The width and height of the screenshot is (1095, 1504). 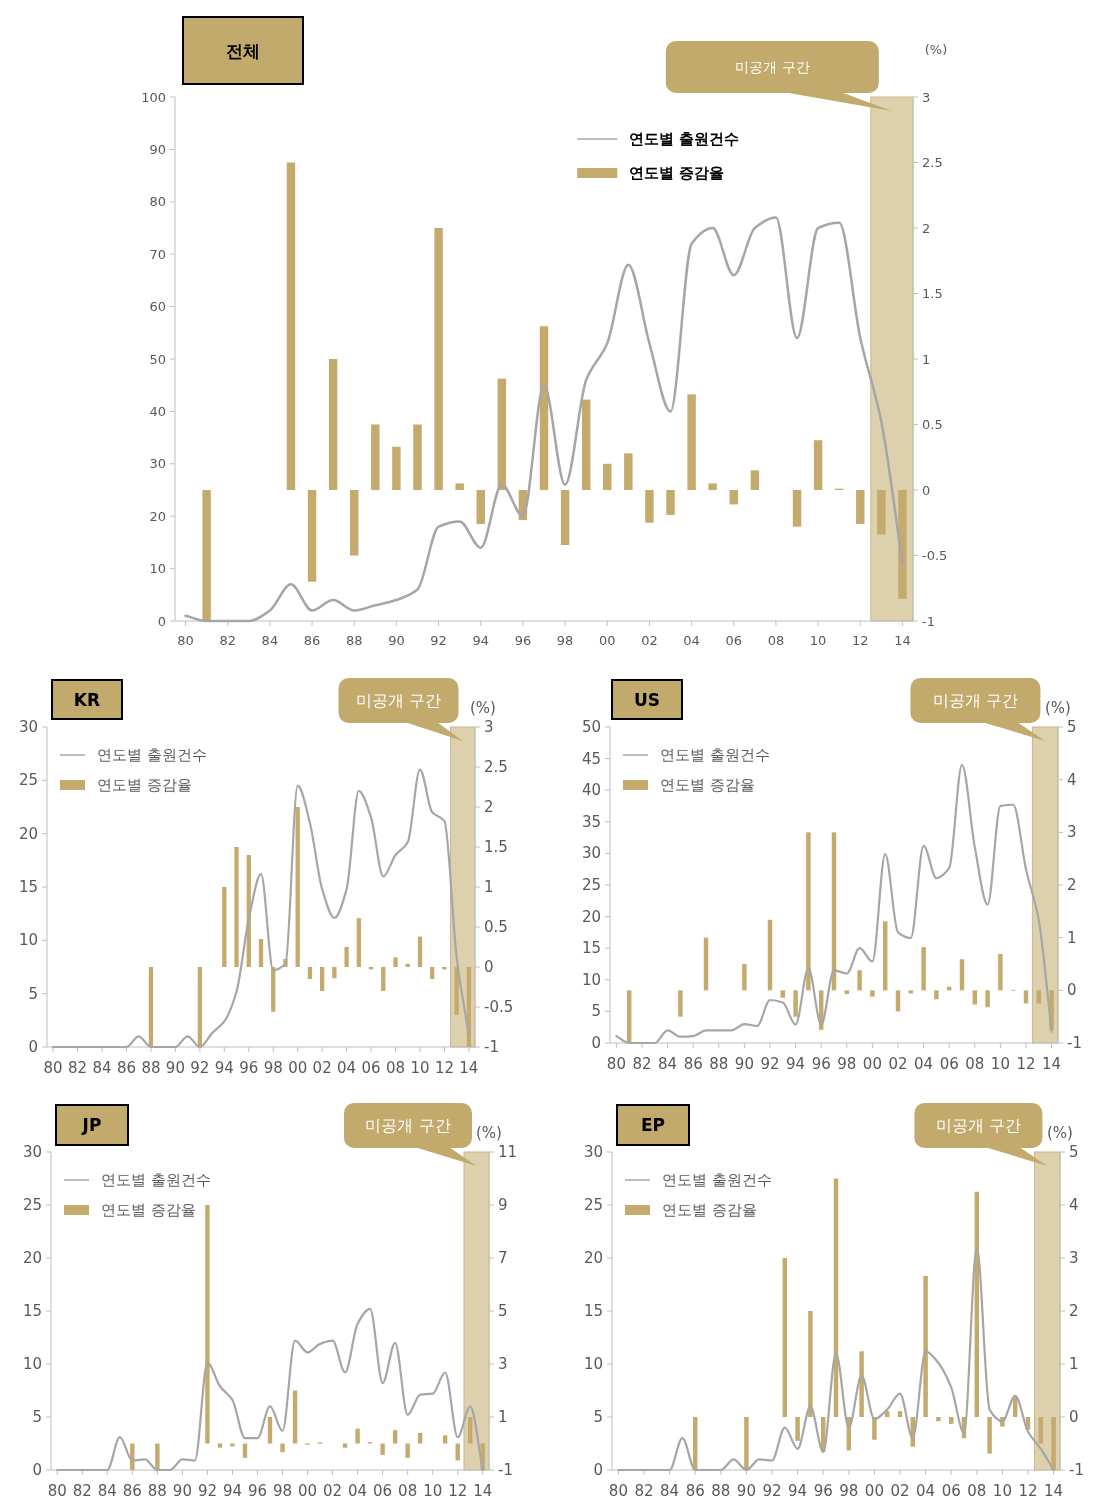 I want to click on y-tick-label: 25, so click(x=32, y=1205).